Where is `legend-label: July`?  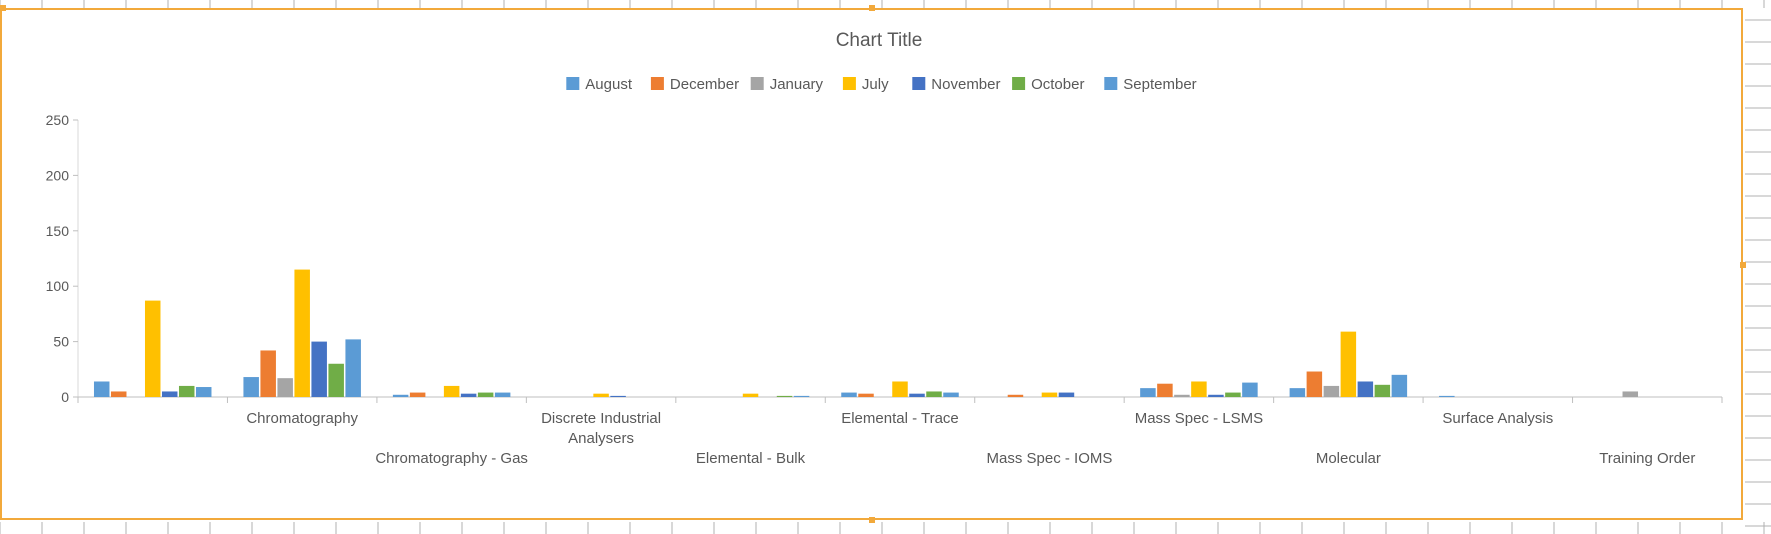 legend-label: July is located at coordinates (875, 84).